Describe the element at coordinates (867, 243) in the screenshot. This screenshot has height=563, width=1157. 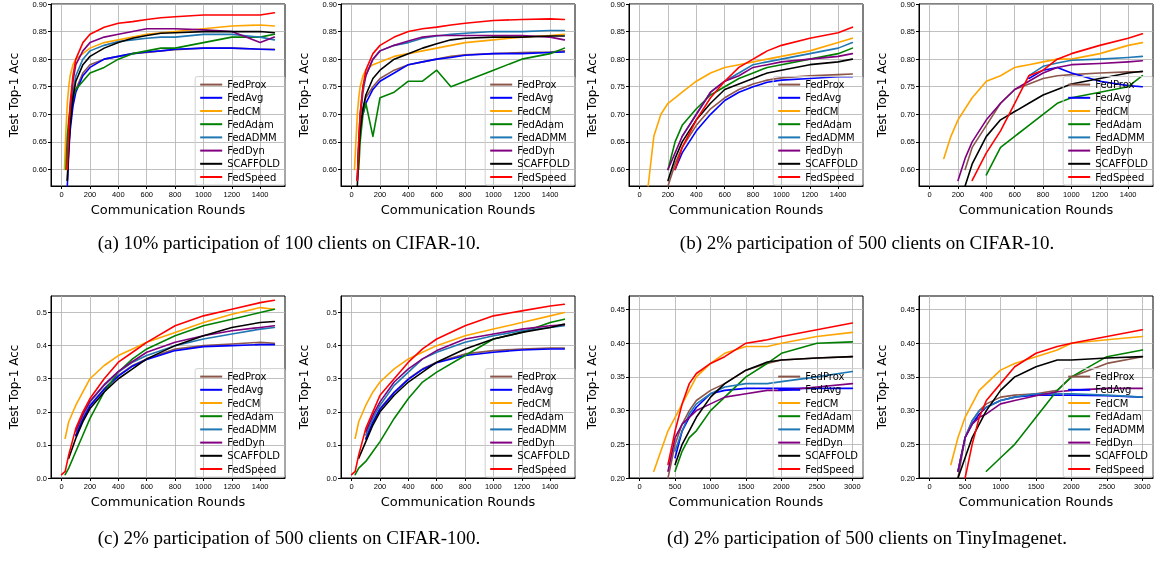
I see `text: (b) 2% participation of 500 clients on CIFAR-10.` at that location.